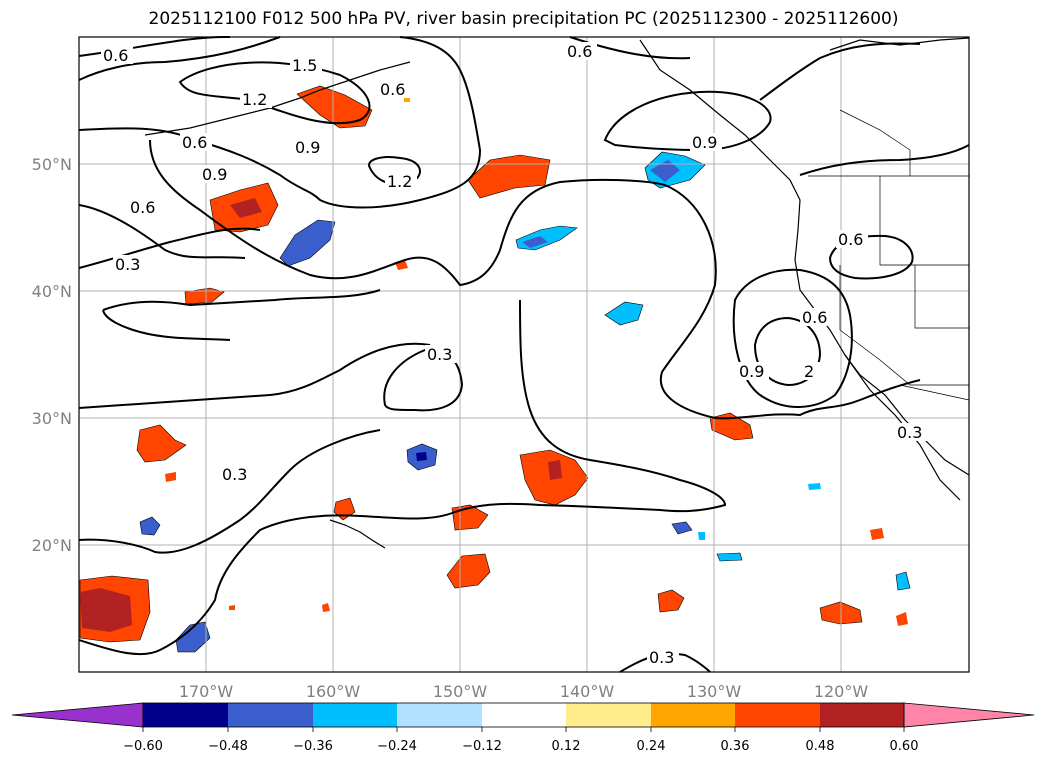 This screenshot has height=765, width=1047. What do you see at coordinates (333, 691) in the screenshot?
I see `lon-label-160w: 160°W` at bounding box center [333, 691].